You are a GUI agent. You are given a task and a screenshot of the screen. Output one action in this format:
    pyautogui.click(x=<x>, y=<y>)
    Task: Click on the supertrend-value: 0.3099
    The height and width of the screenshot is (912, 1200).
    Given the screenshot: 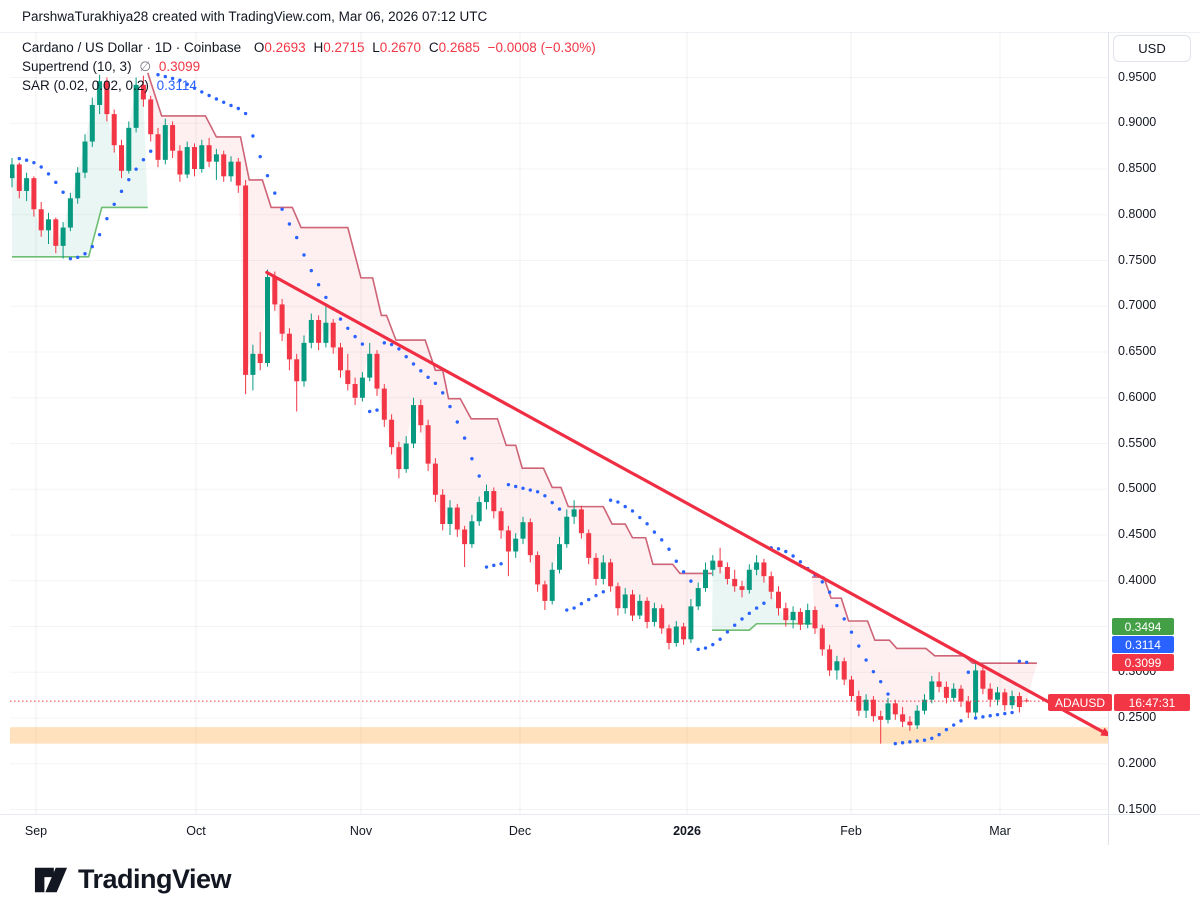 What is the action you would take?
    pyautogui.click(x=179, y=66)
    